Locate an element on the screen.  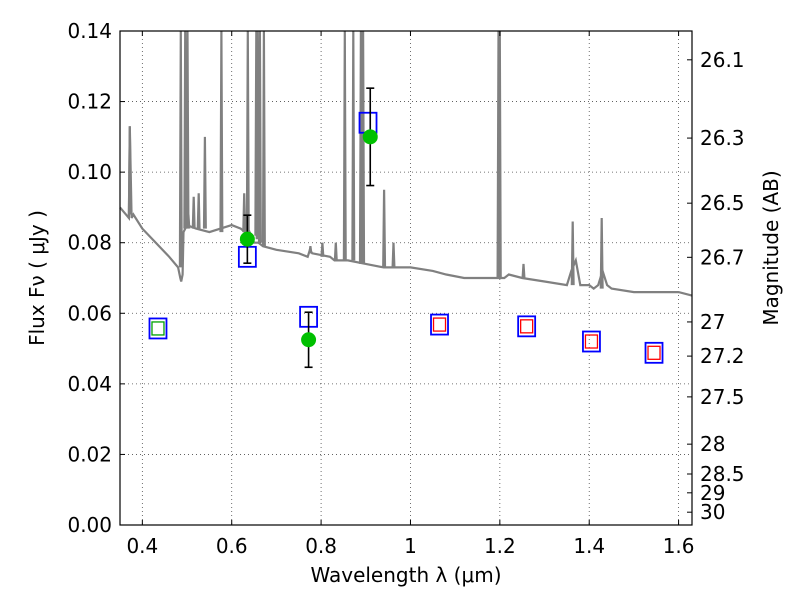
mag-tick-label: 26.5 is located at coordinates (722, 203).